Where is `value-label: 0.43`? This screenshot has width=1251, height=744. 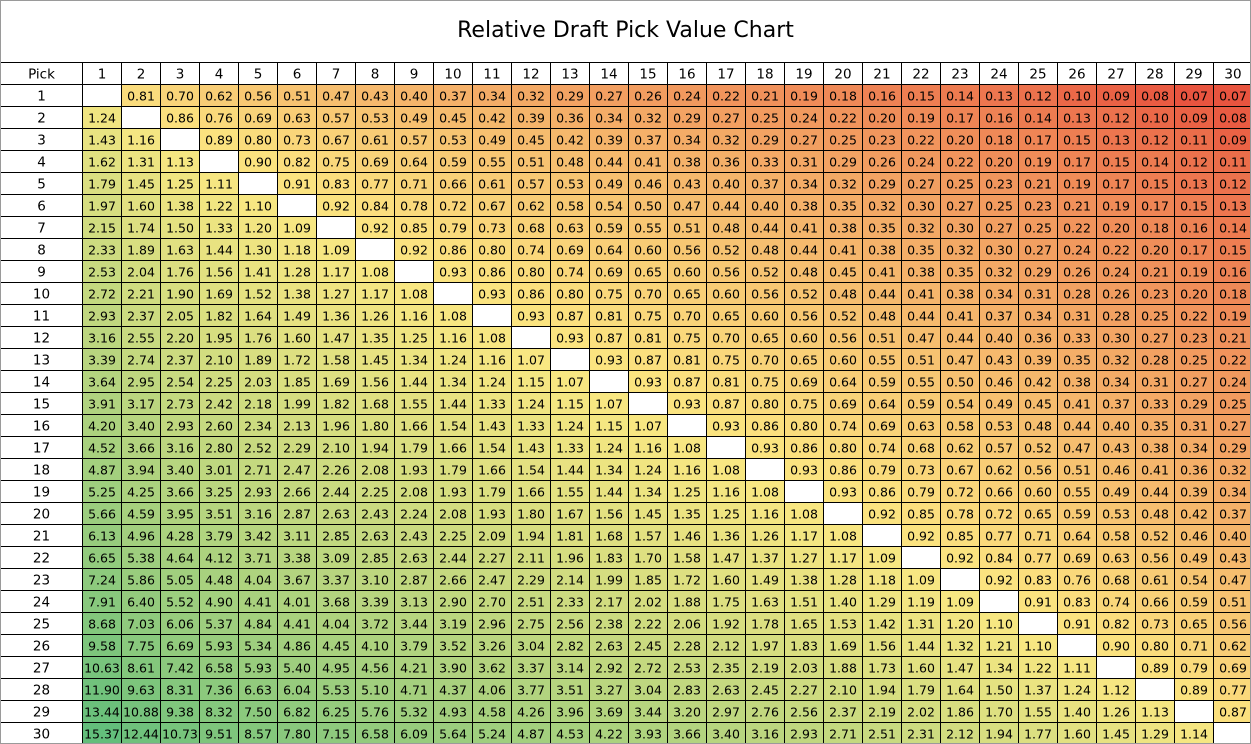
value-label: 0.43 is located at coordinates (375, 96).